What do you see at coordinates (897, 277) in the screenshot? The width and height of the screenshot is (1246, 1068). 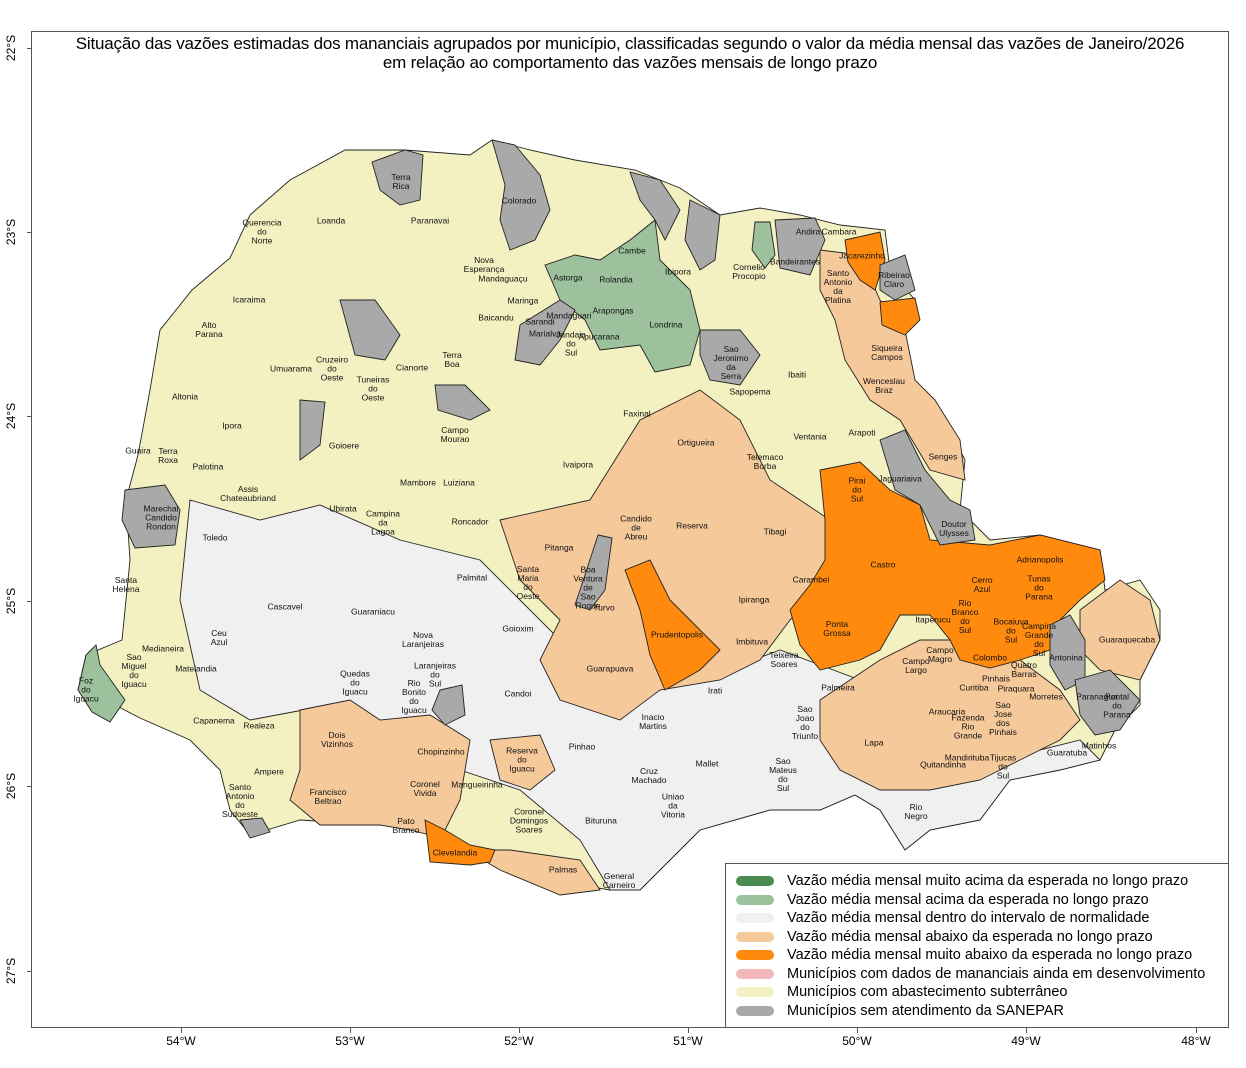 I see `region-sem-ribeirao` at bounding box center [897, 277].